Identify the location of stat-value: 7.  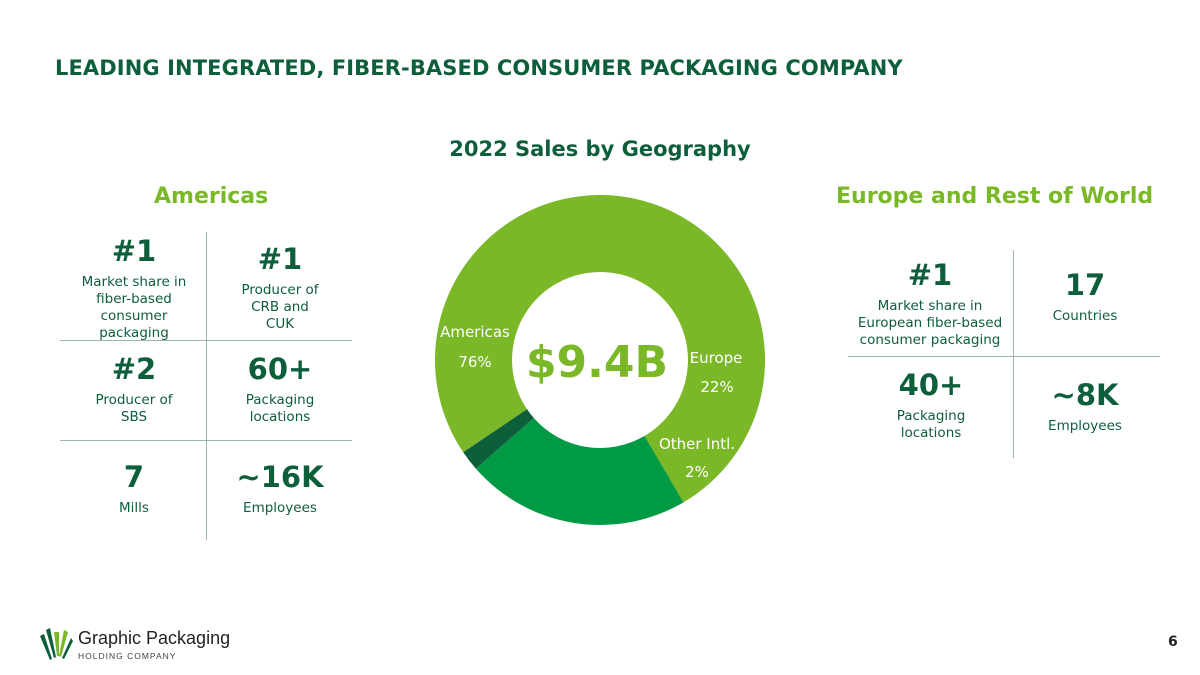
(134, 477).